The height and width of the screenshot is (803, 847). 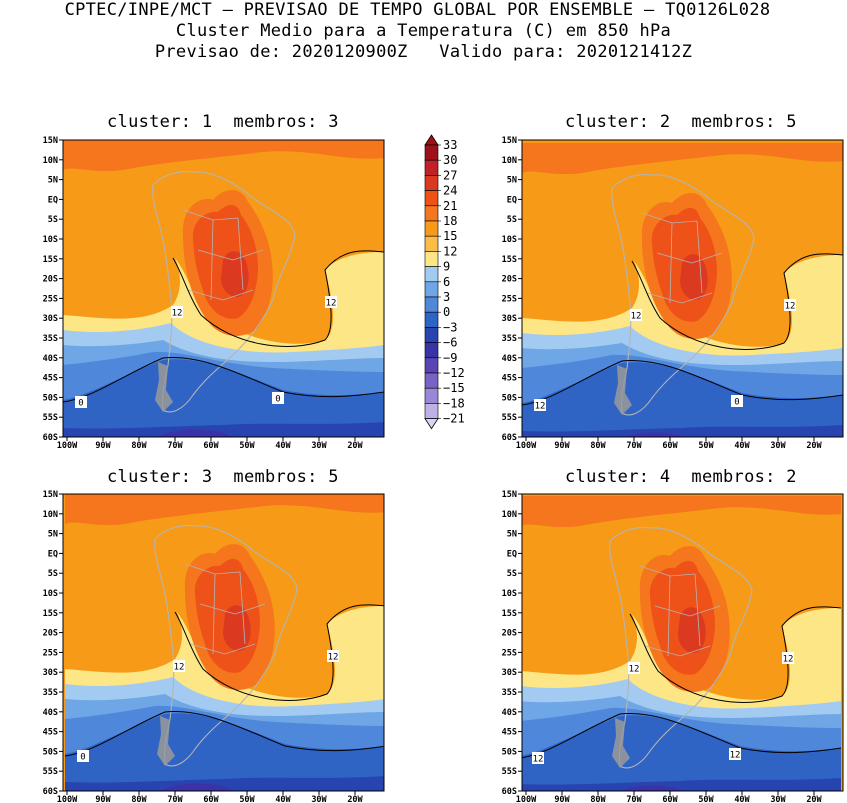 I want to click on panel-title-4: cluster: 4 membros: 2, so click(x=681, y=477).